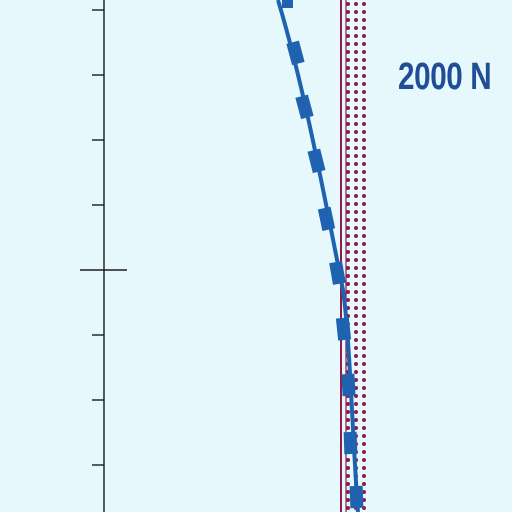 The height and width of the screenshot is (512, 512). I want to click on scale-bar, so click(103, 256).